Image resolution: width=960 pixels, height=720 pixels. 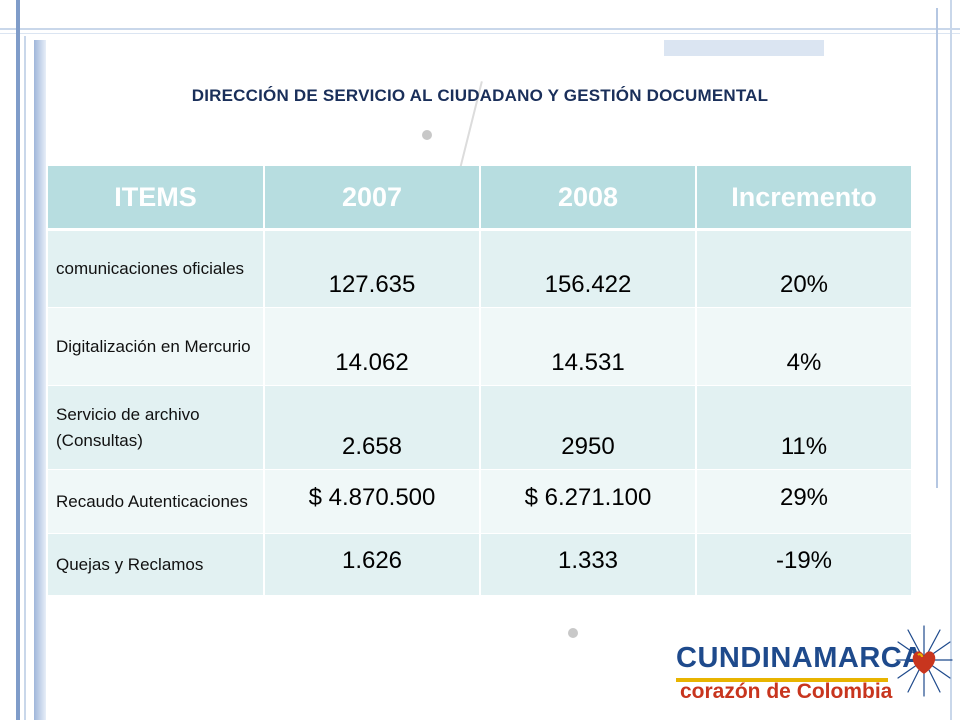 What do you see at coordinates (40, 380) in the screenshot?
I see `frame-gradient-bar-left` at bounding box center [40, 380].